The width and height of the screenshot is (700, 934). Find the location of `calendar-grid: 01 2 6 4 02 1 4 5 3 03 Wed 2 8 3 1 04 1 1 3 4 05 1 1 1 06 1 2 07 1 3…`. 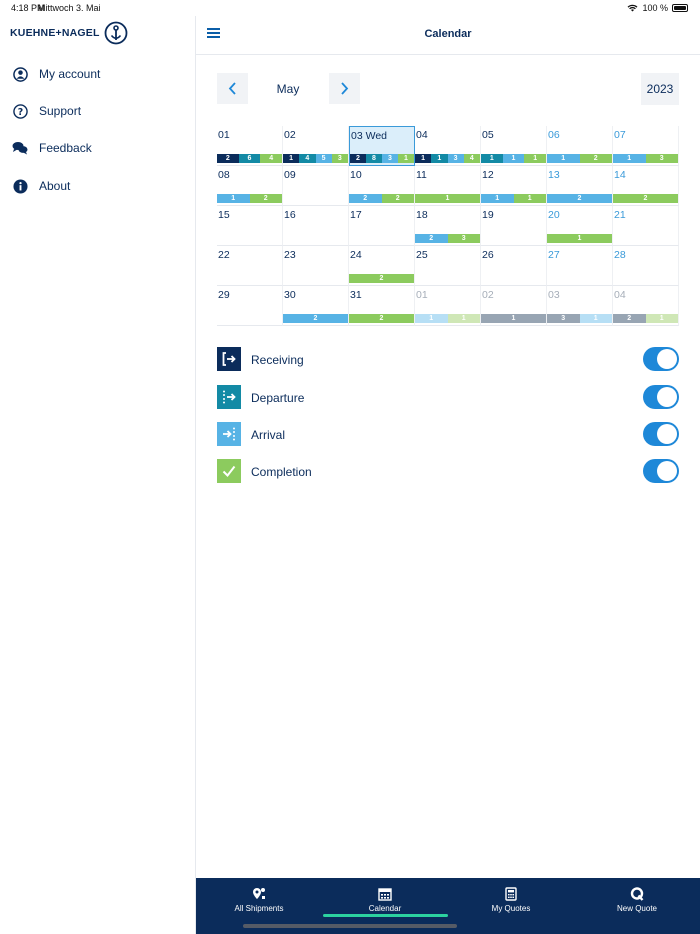

calendar-grid: 01 2 6 4 02 1 4 5 3 03 Wed 2 8 3 1 04 1 1 3 4 05 1 1 1 06 1 2 07 1 3… is located at coordinates (448, 226).